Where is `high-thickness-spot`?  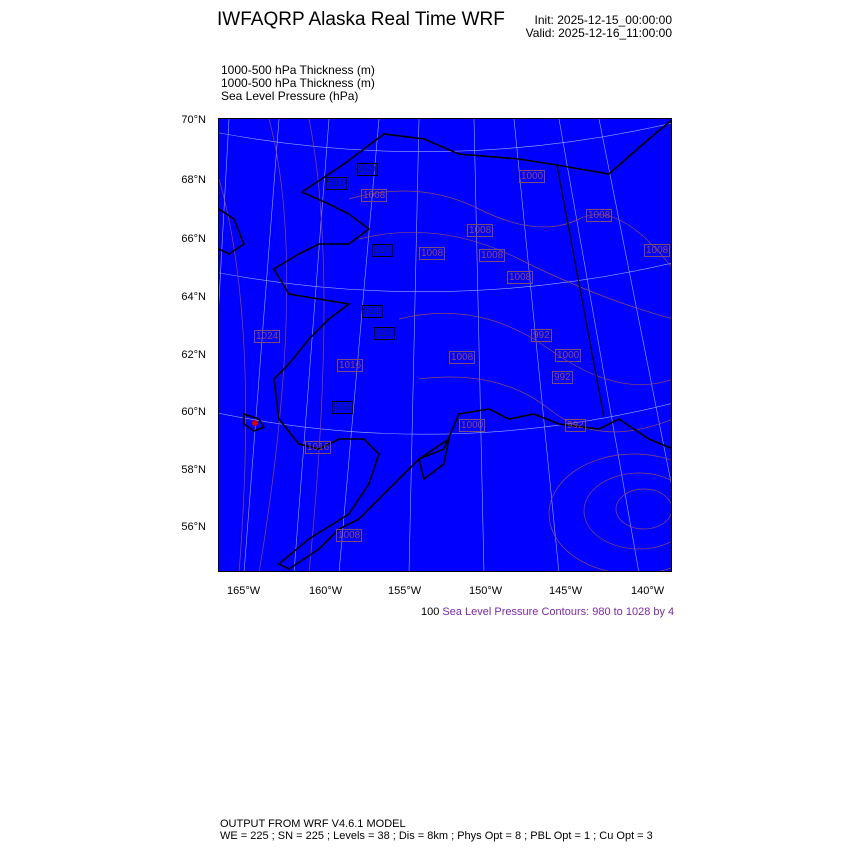
high-thickness-spot is located at coordinates (255, 423).